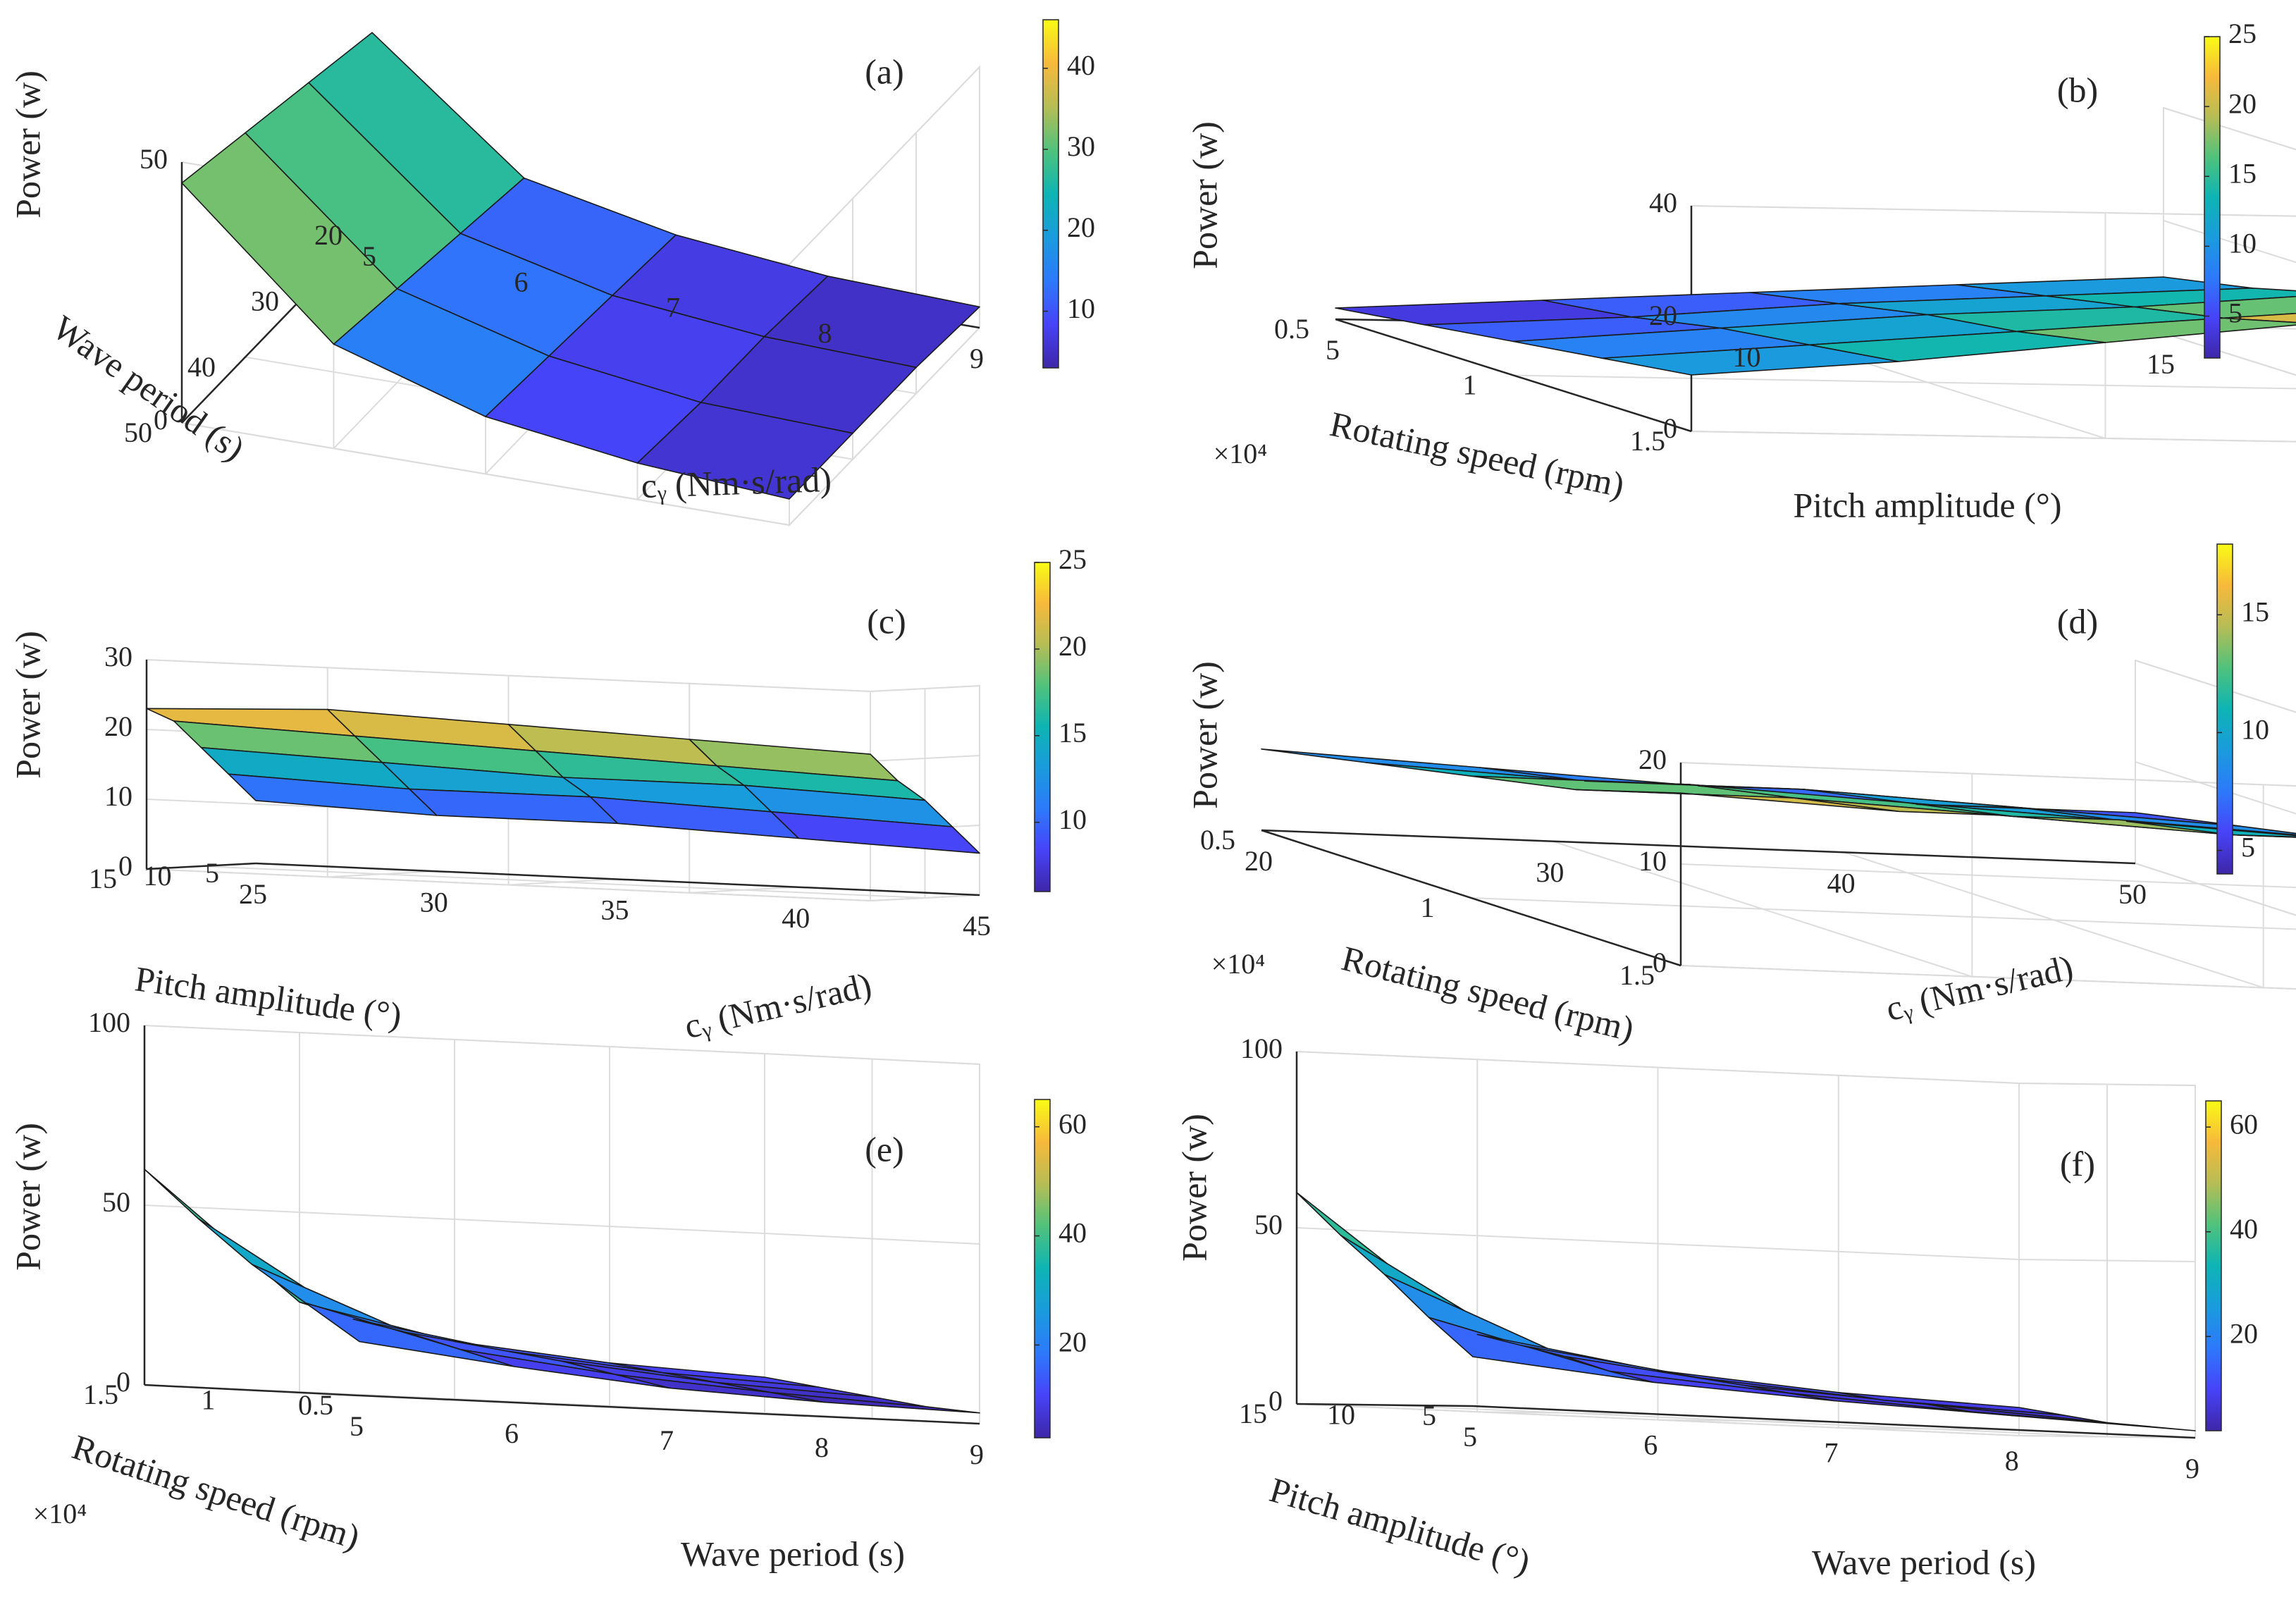  Describe the element at coordinates (138, 432) in the screenshot. I see `y-tick-label: 50` at that location.